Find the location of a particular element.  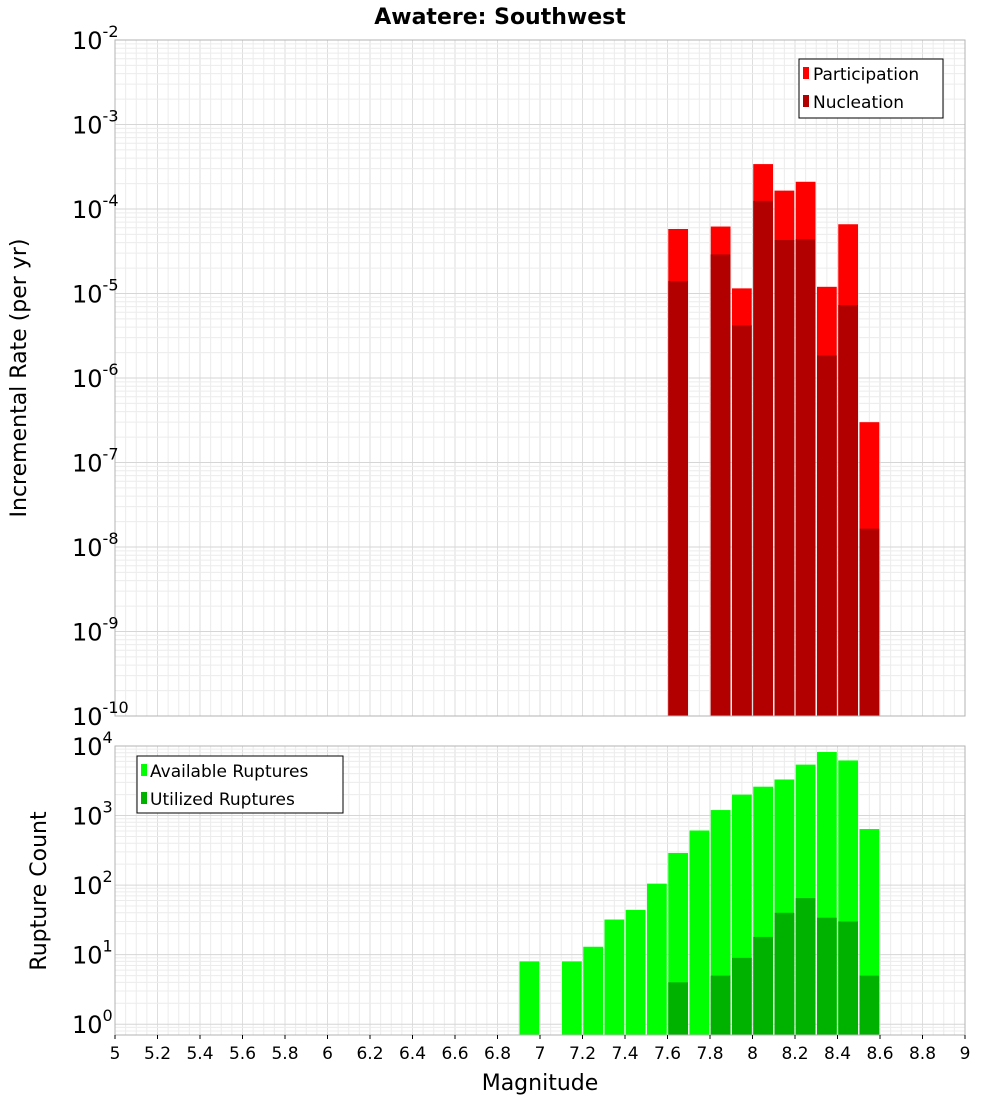

y-tick-label: 10² is located at coordinates (92, 883).